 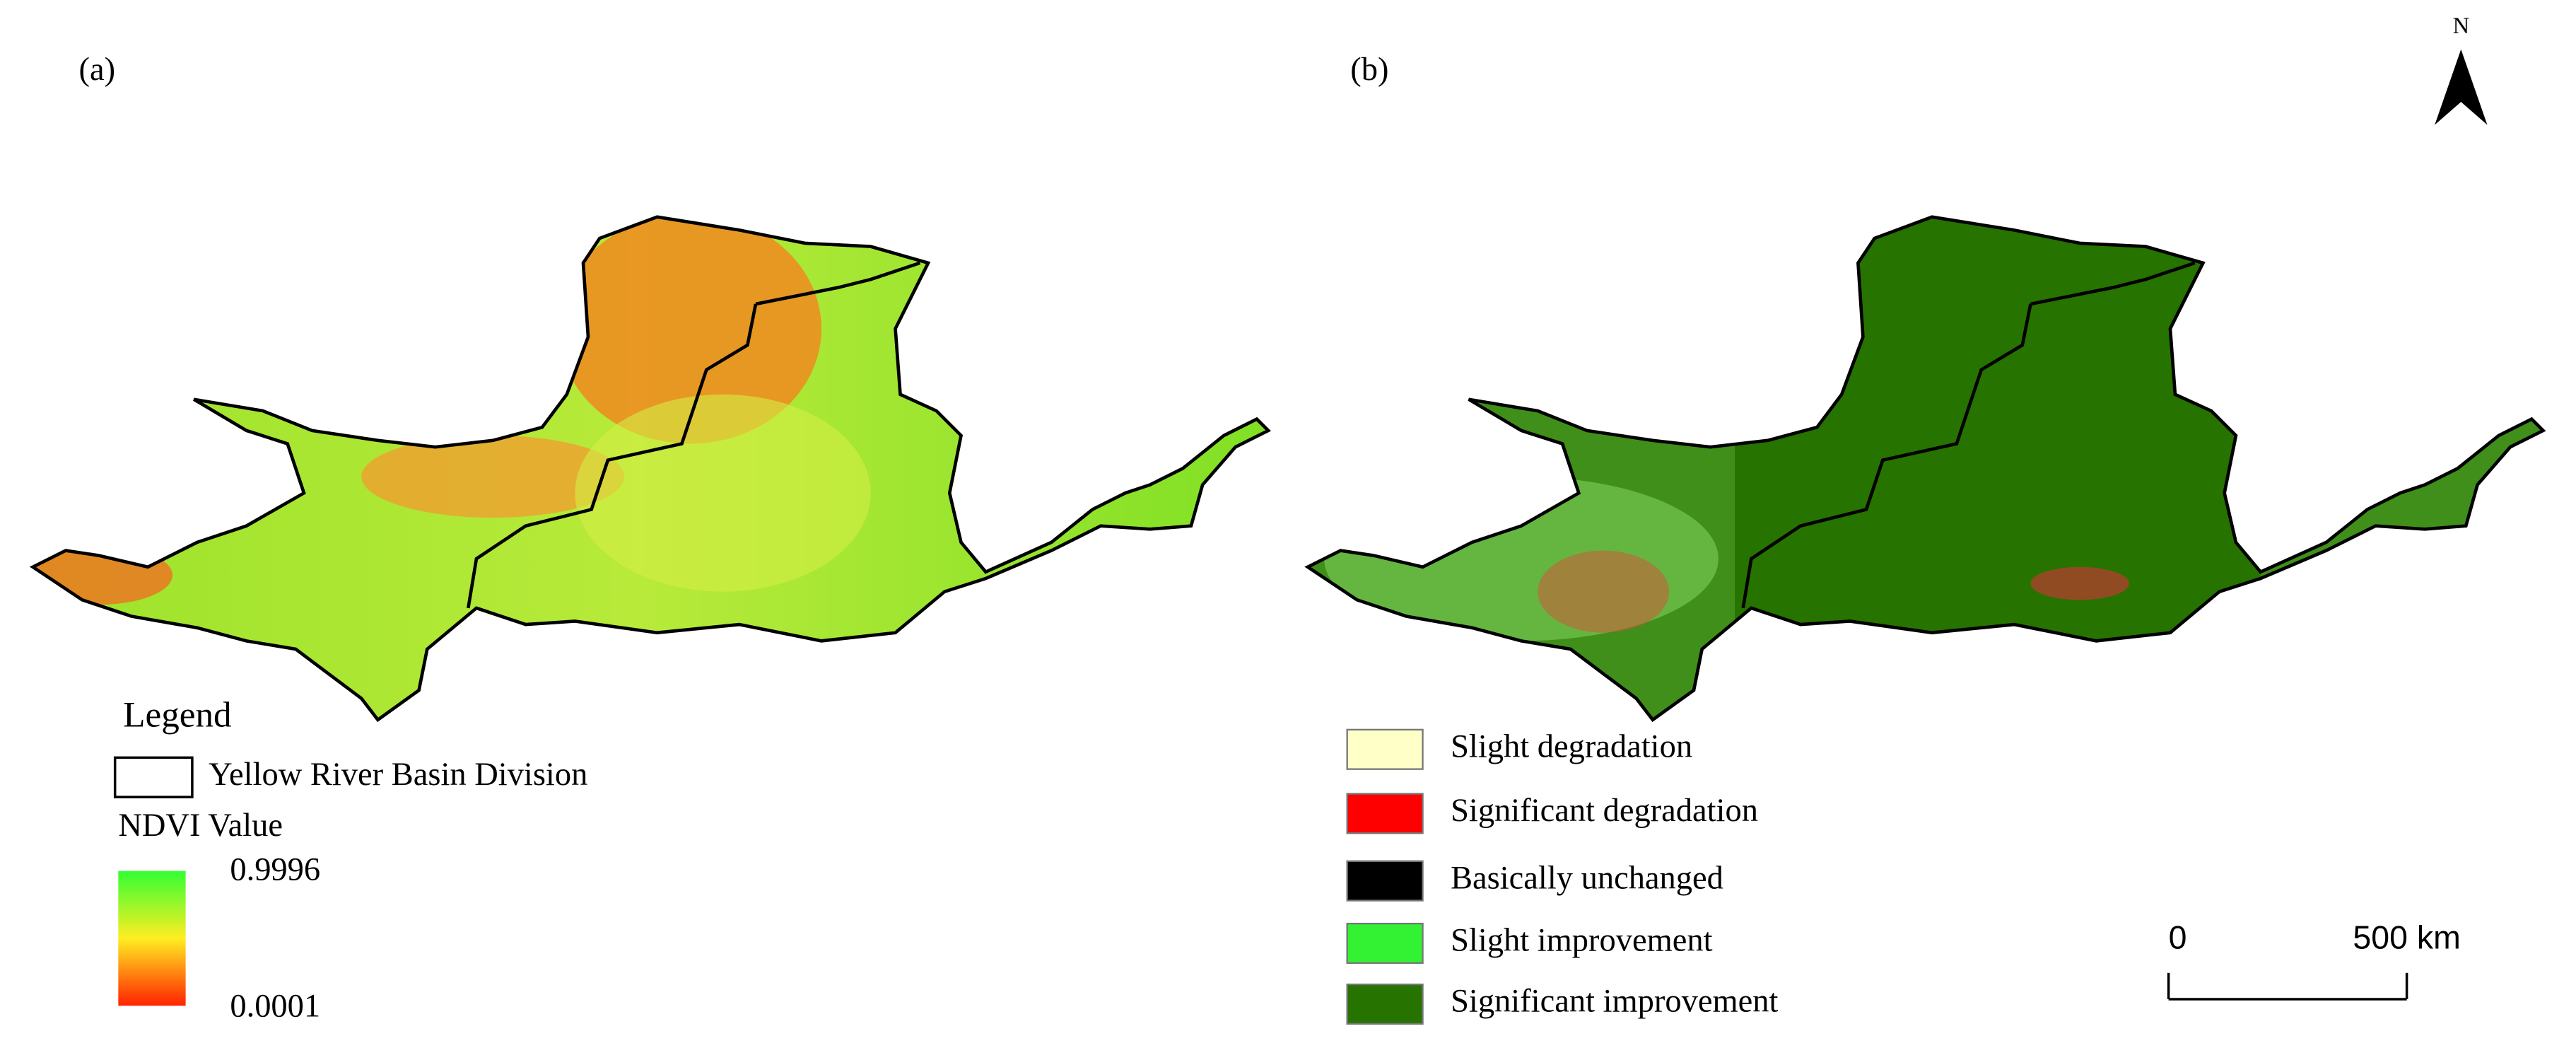 I want to click on north-arrow, so click(x=2462, y=87).